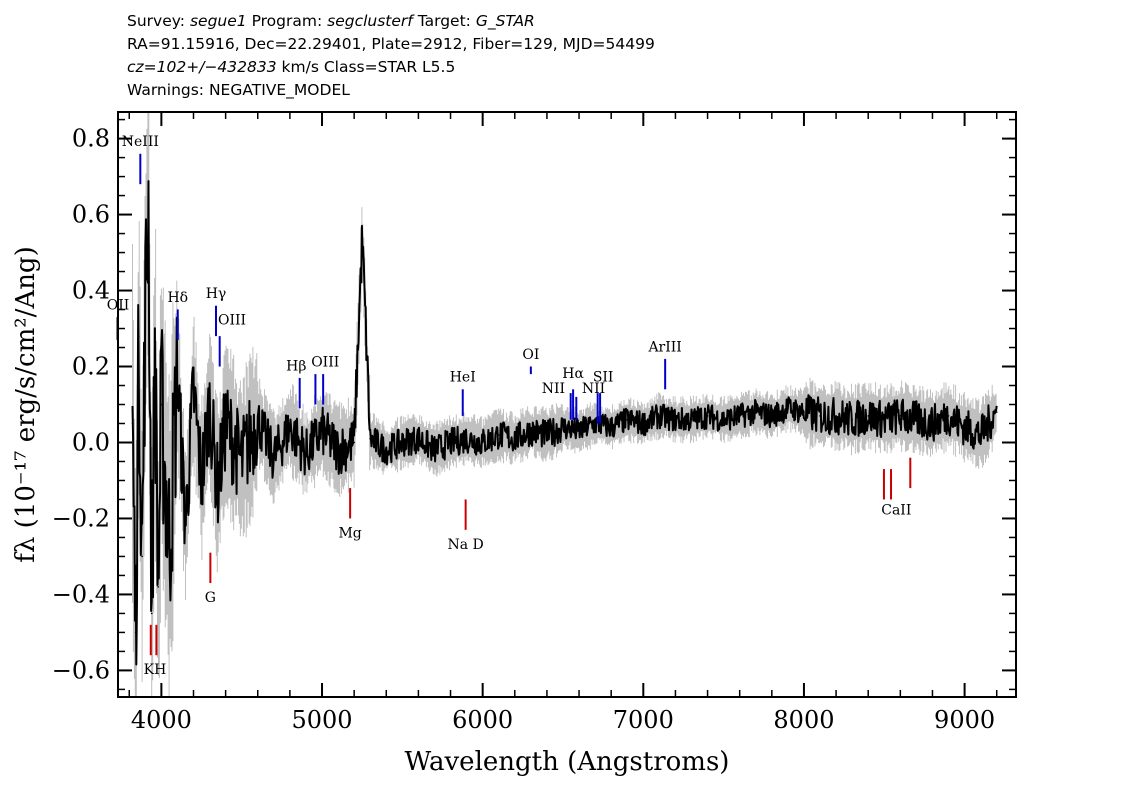 This screenshot has height=810, width=1134. What do you see at coordinates (210, 598) in the screenshot?
I see `spectral-line-label: G` at bounding box center [210, 598].